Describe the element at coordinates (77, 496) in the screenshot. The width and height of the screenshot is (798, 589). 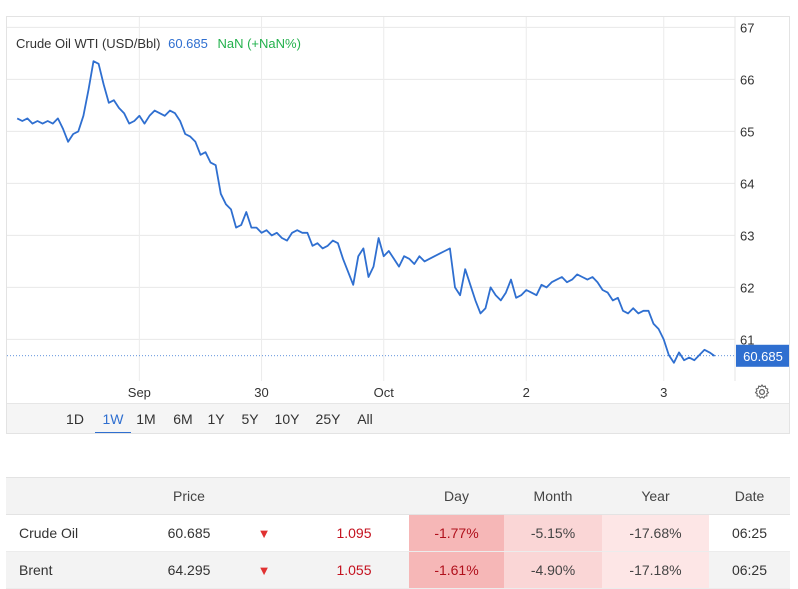
I see `header-name` at that location.